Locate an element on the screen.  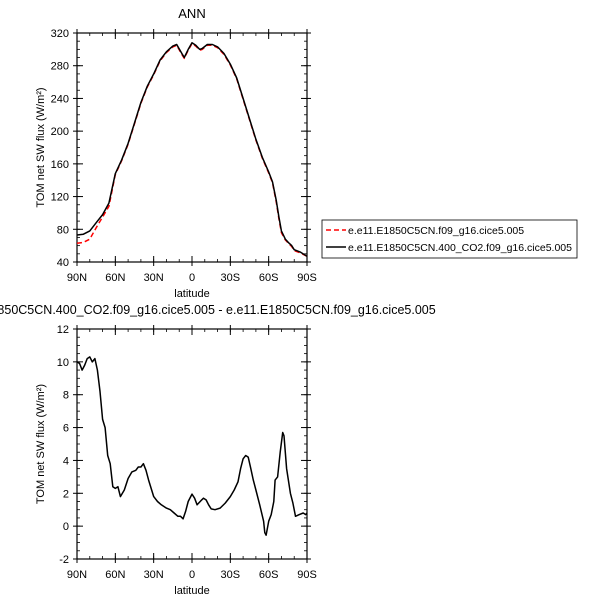
y-tick-label: 8 is located at coordinates (66, 396).